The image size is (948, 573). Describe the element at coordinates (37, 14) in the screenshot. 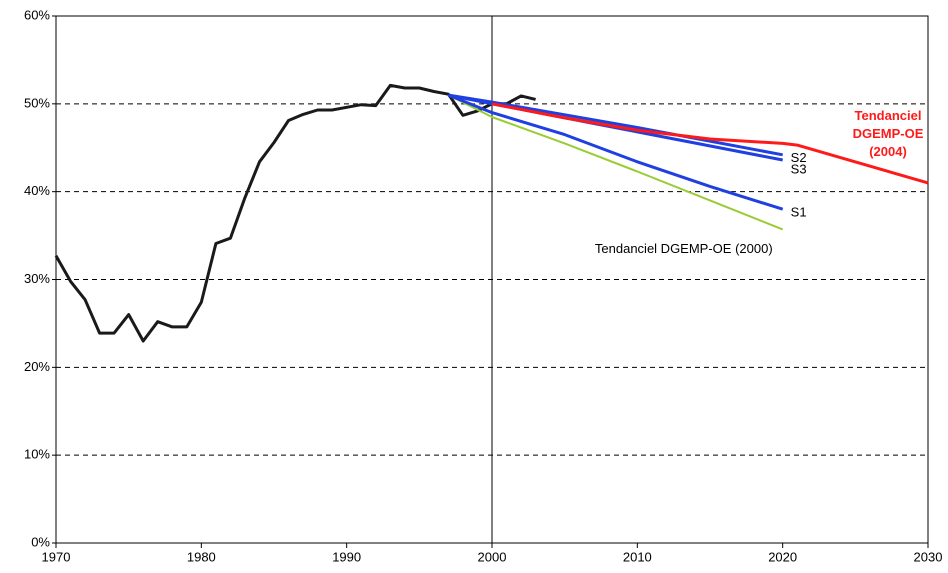

I see `y-tick-label: 60%` at that location.